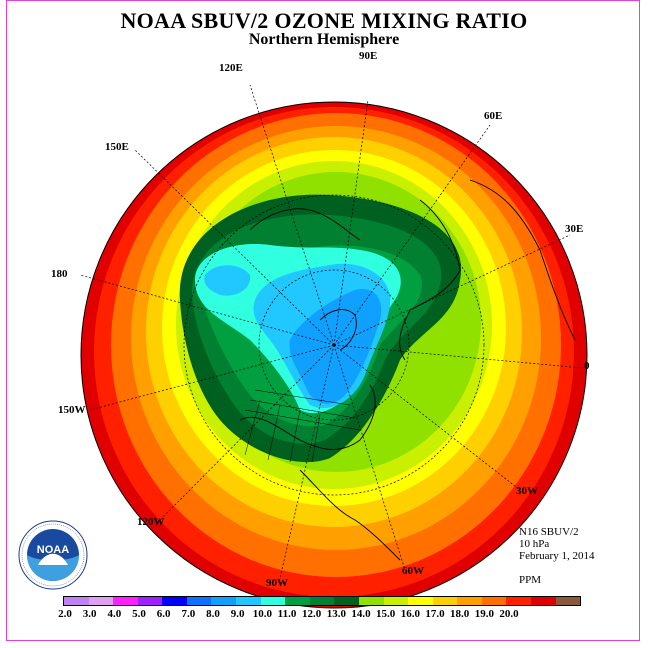  Describe the element at coordinates (277, 583) in the screenshot. I see `lon-label-90w: 90W` at that location.